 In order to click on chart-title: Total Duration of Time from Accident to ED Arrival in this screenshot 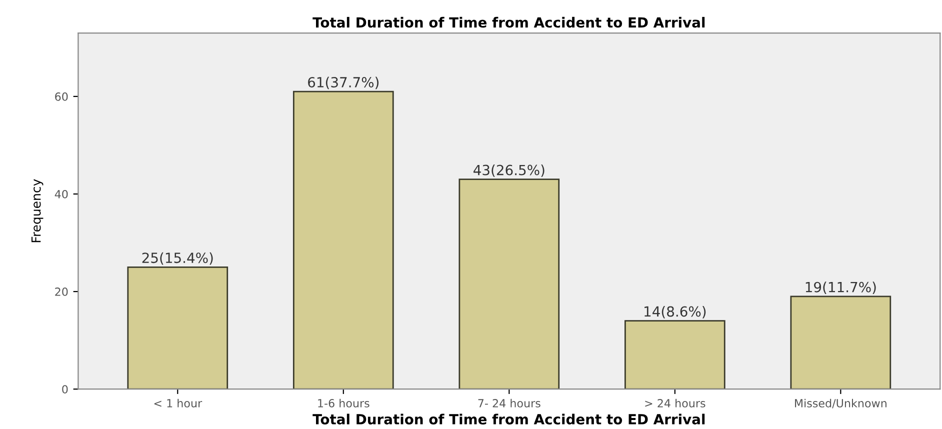, I will do `click(508, 22)`.